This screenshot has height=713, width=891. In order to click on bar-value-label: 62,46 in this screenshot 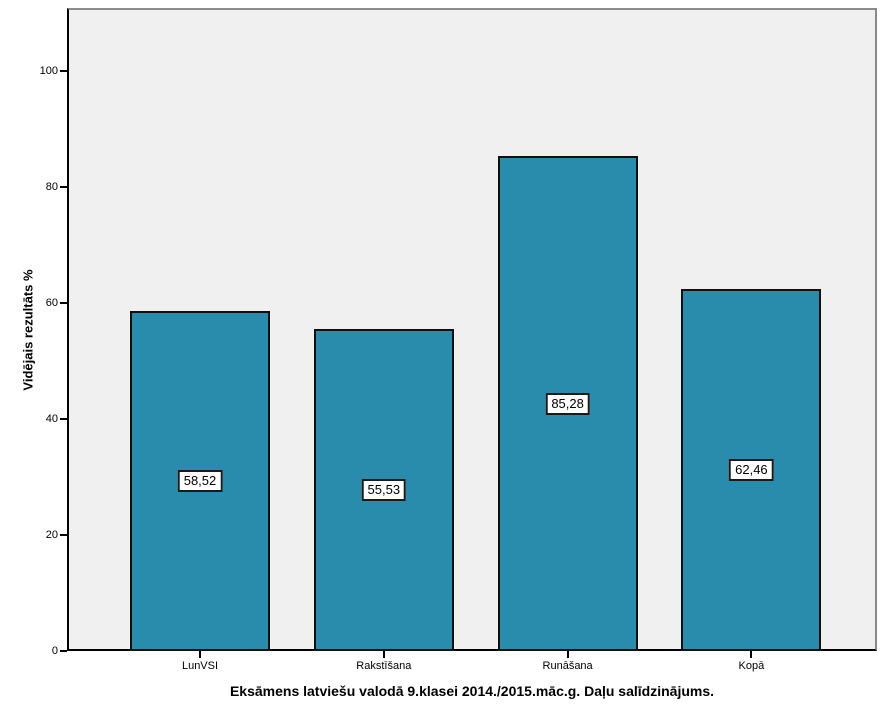, I will do `click(751, 469)`.